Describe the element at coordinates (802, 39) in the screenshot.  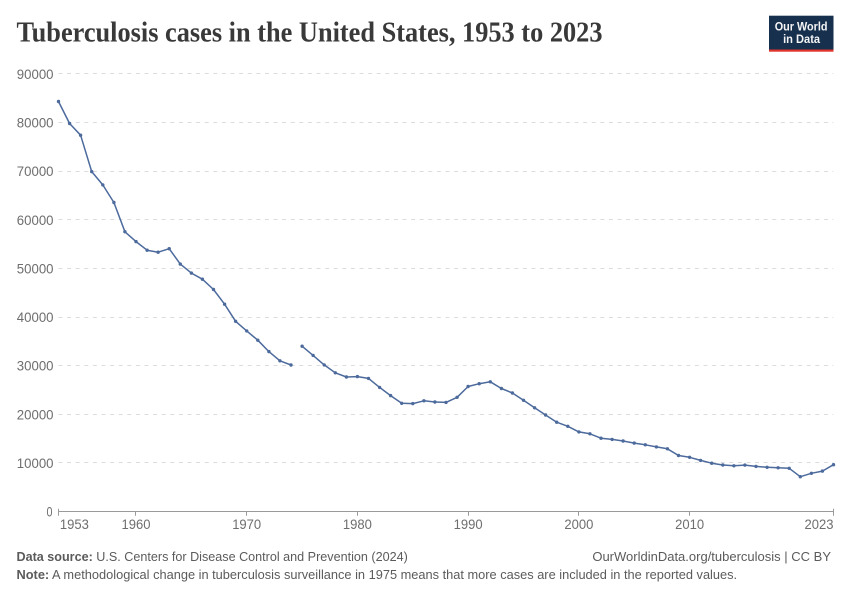
I see `svg-text: in Data` at that location.